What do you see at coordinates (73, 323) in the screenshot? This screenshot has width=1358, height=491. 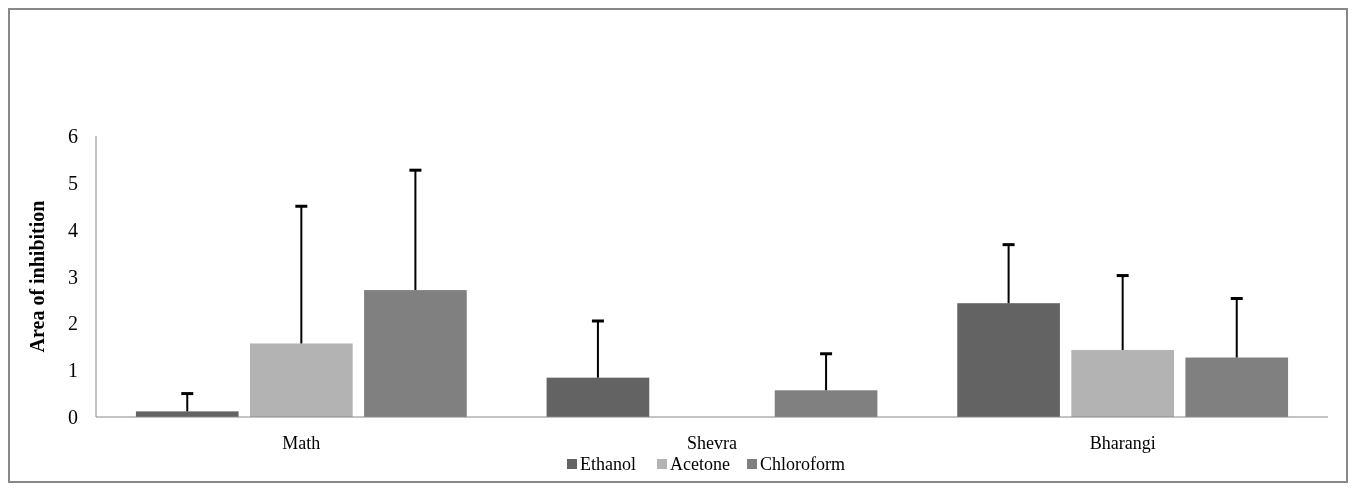 I see `y-tick-label: 2` at bounding box center [73, 323].